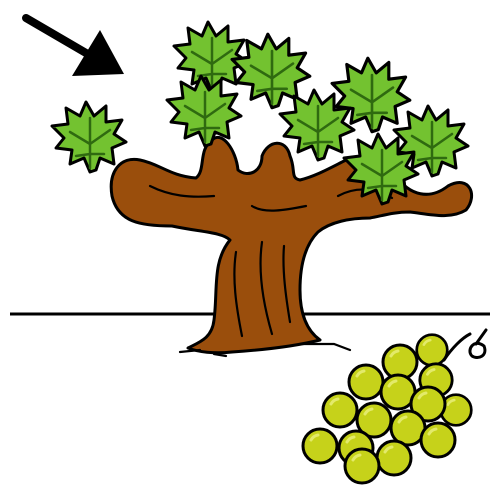 The height and width of the screenshot is (500, 500). What do you see at coordinates (73, 45) in the screenshot?
I see `arrow-icon` at bounding box center [73, 45].